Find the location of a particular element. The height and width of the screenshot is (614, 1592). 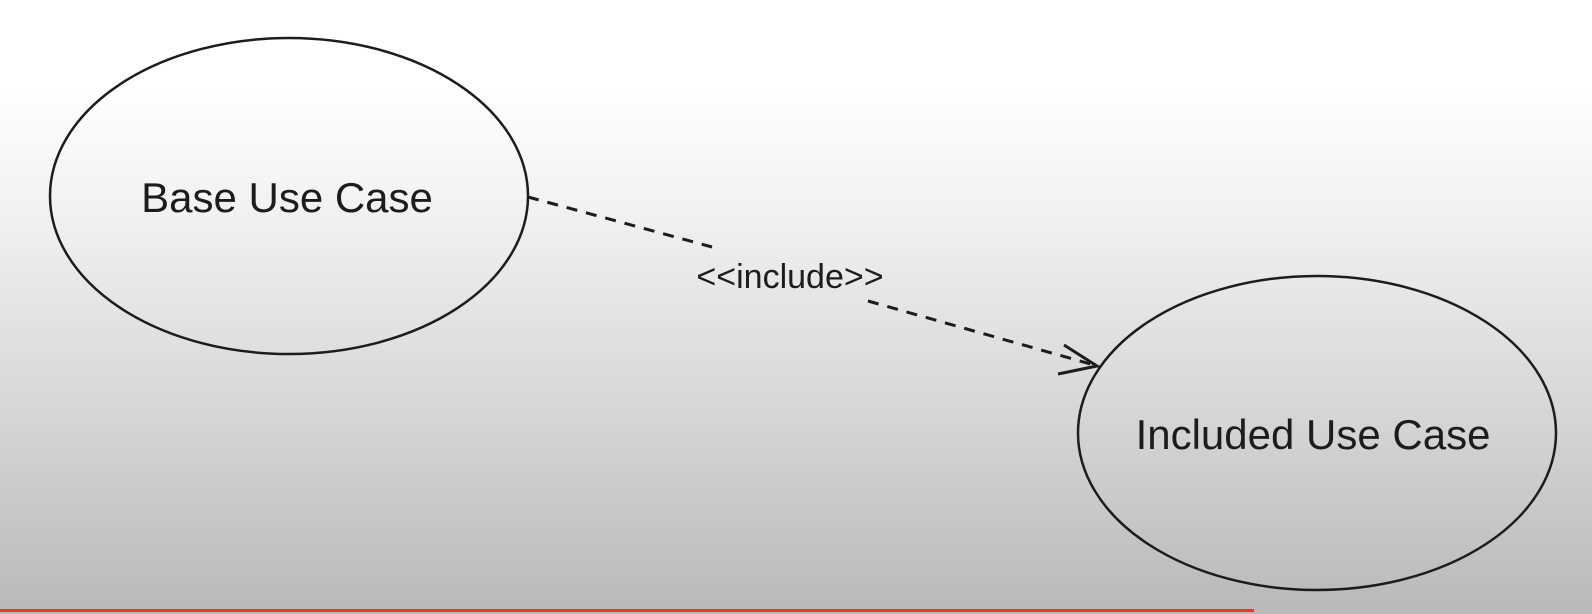

base-use-case-label: Base Use Case is located at coordinates (287, 197).